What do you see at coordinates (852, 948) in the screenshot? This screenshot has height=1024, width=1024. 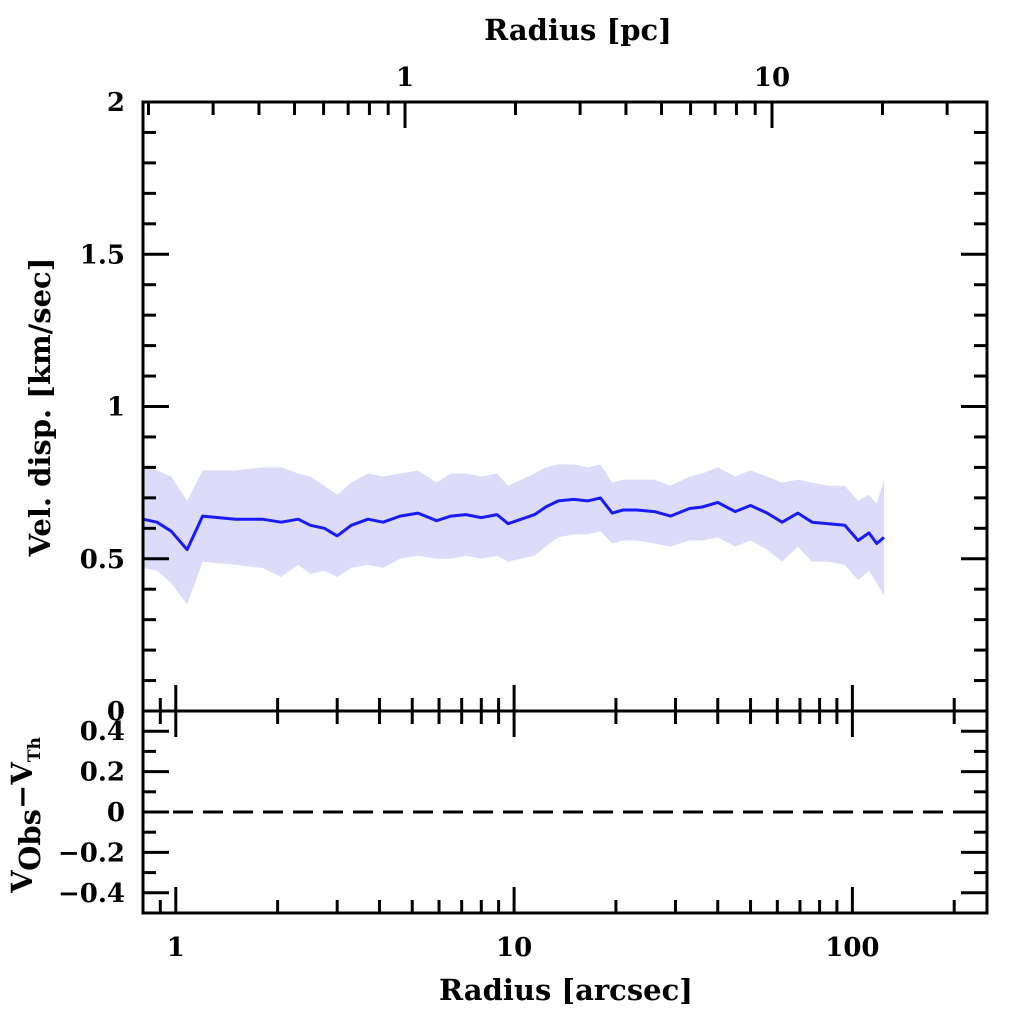 I see `x-tick-label: 100` at bounding box center [852, 948].